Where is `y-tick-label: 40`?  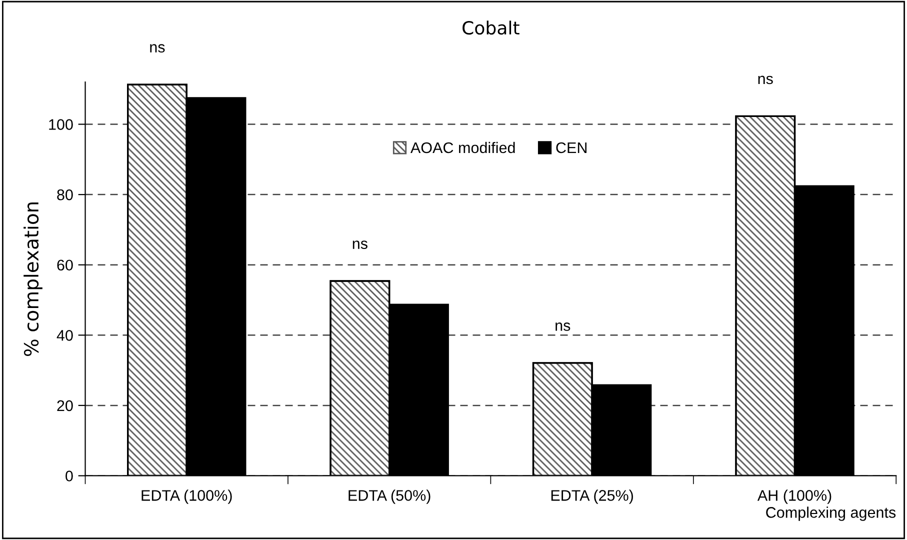 y-tick-label: 40 is located at coordinates (64, 335).